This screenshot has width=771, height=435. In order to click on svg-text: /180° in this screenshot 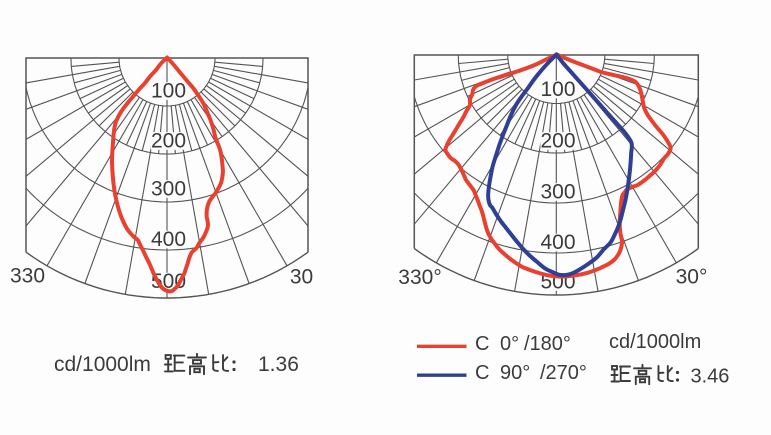, I will do `click(547, 344)`.